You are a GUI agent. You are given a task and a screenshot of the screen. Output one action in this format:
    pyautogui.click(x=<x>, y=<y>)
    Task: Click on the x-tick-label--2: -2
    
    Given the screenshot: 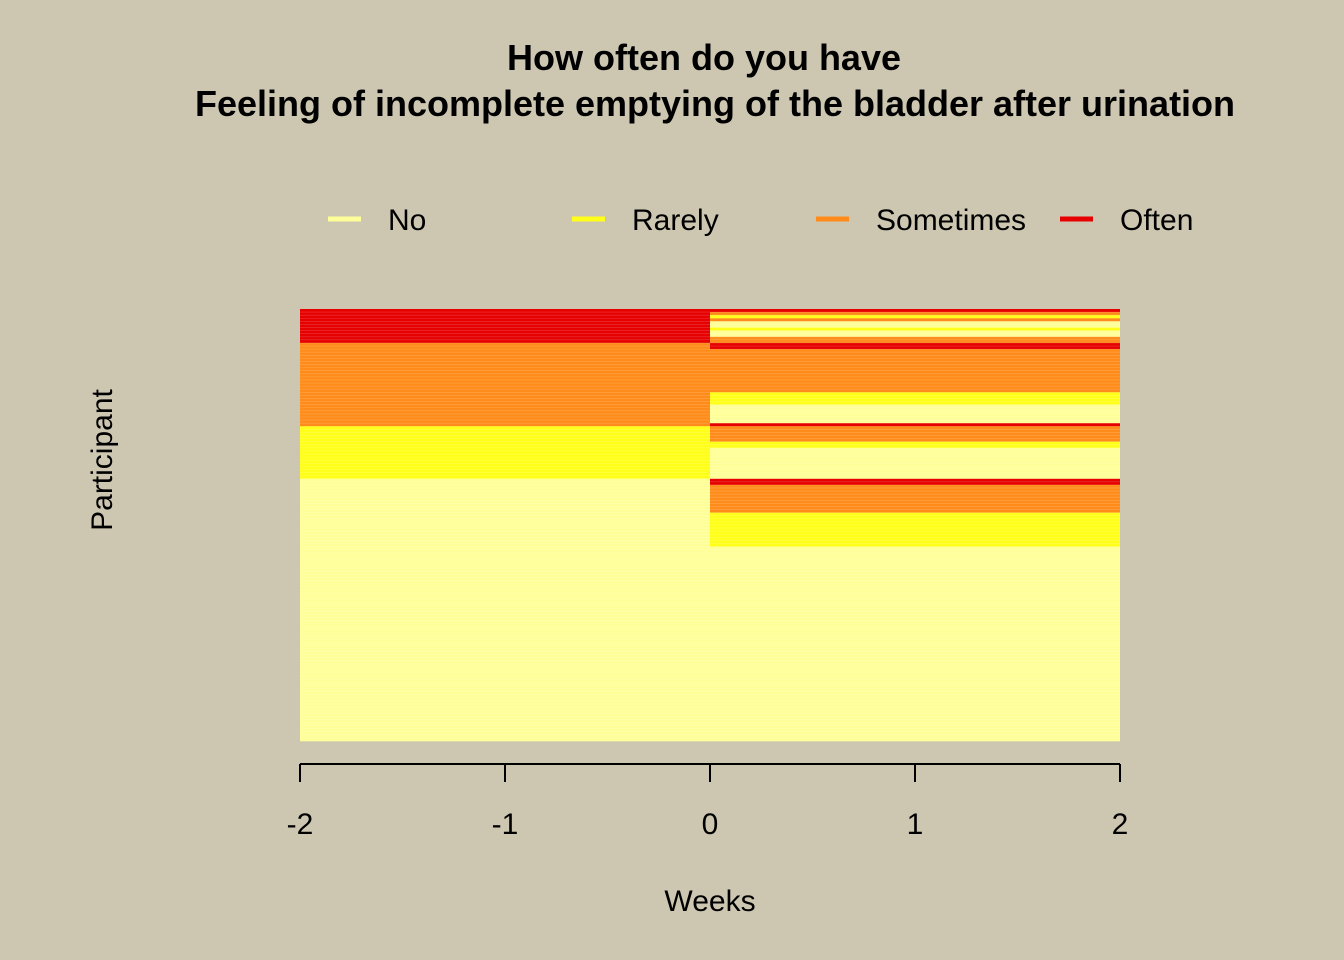 What is the action you would take?
    pyautogui.click(x=300, y=824)
    